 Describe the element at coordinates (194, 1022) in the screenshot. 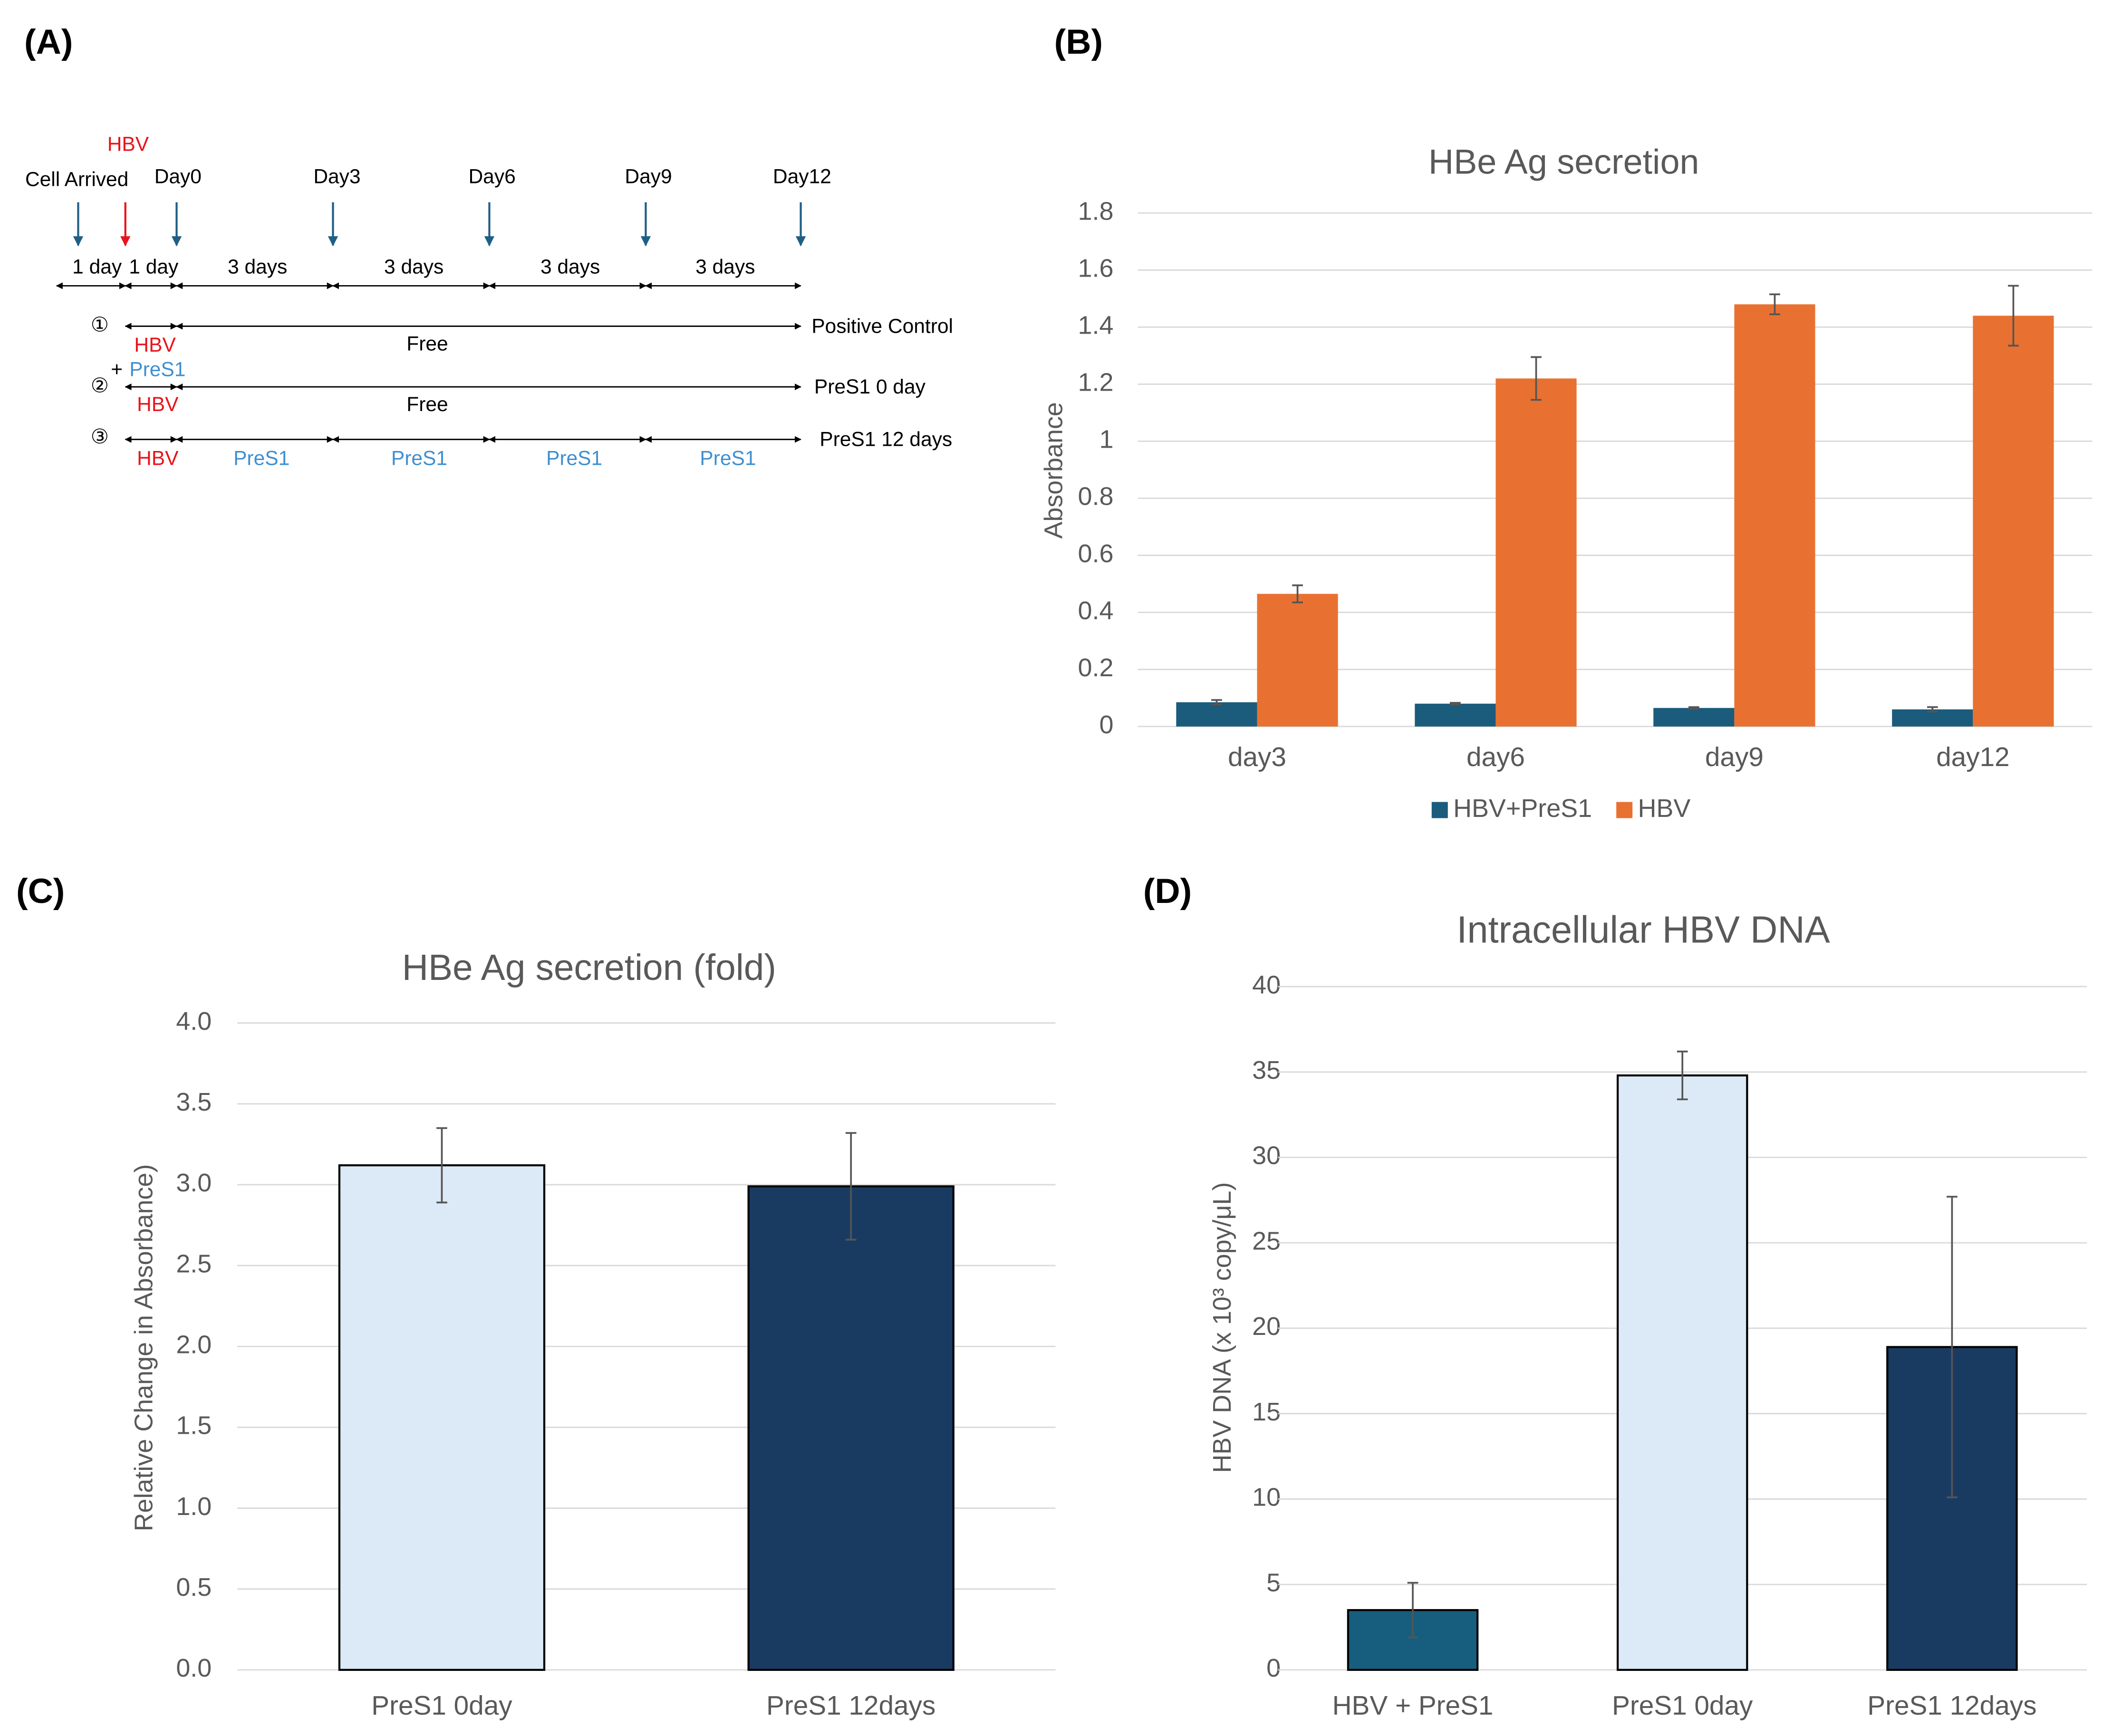

I see `y-tick-label: 4.0` at that location.